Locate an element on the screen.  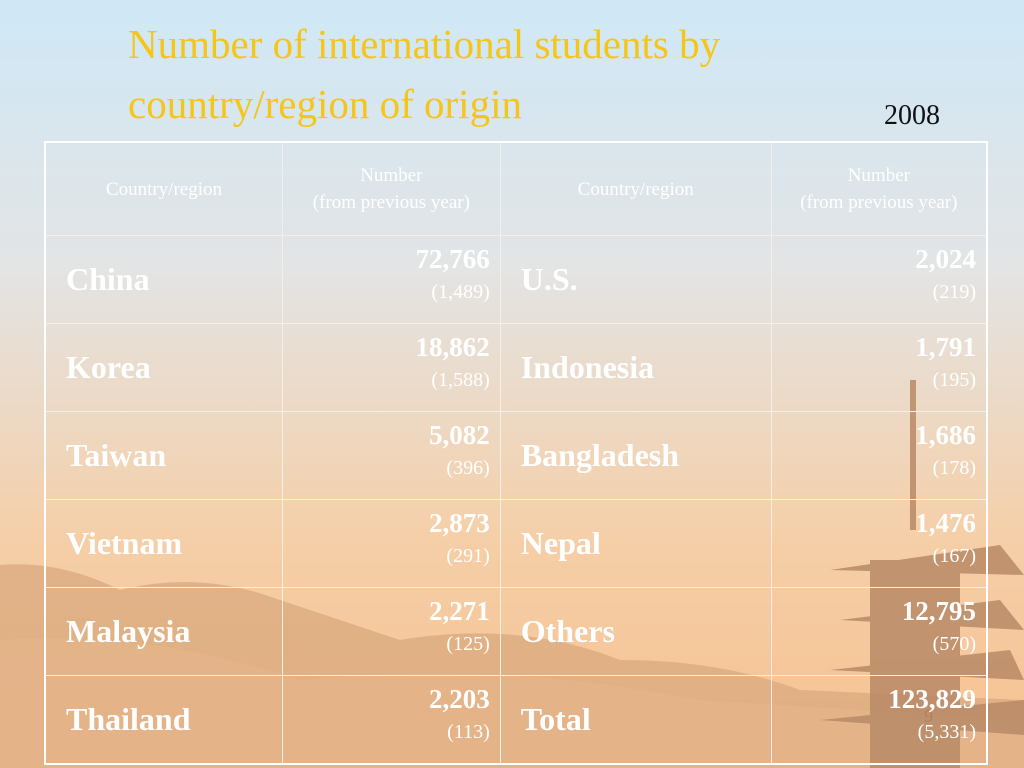
change-from-previous: (1,588) is located at coordinates (460, 380).